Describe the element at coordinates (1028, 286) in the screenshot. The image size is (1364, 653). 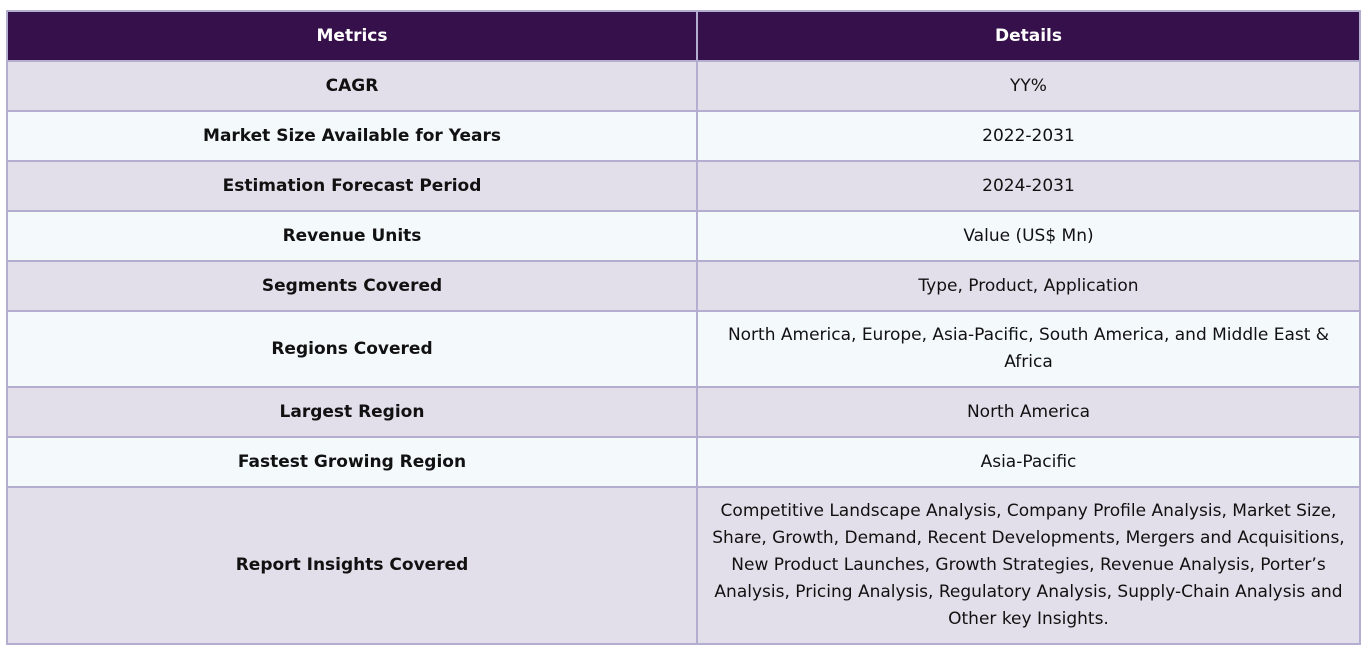
I see `detail-cell: Type, Product, Application` at that location.